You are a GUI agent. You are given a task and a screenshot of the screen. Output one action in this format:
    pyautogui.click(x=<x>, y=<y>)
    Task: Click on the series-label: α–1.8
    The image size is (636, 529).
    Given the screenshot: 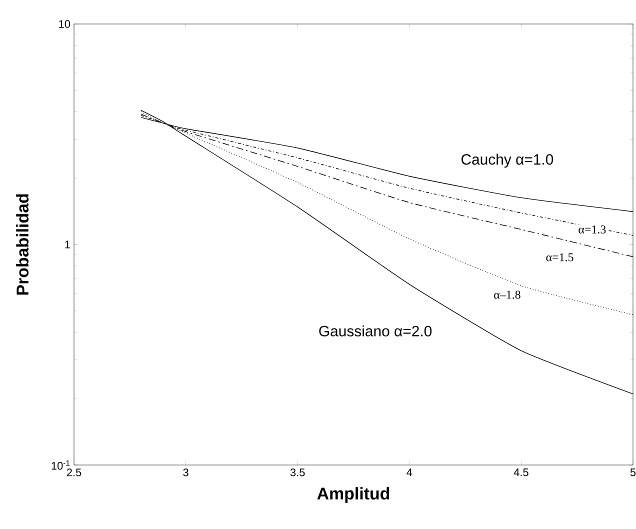 What is the action you would take?
    pyautogui.click(x=507, y=294)
    